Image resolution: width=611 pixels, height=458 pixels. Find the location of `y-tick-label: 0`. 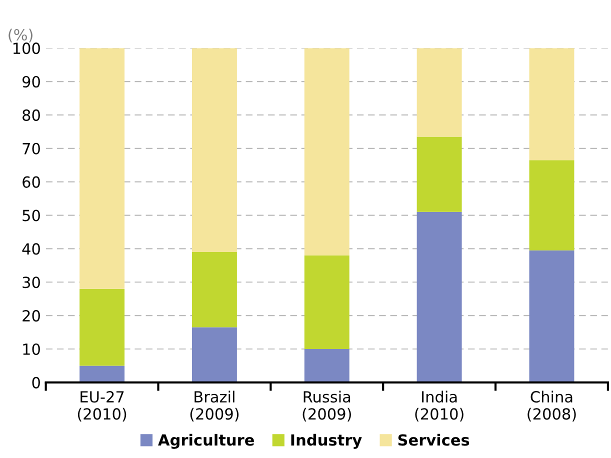

y-tick-label: 0 is located at coordinates (36, 382).